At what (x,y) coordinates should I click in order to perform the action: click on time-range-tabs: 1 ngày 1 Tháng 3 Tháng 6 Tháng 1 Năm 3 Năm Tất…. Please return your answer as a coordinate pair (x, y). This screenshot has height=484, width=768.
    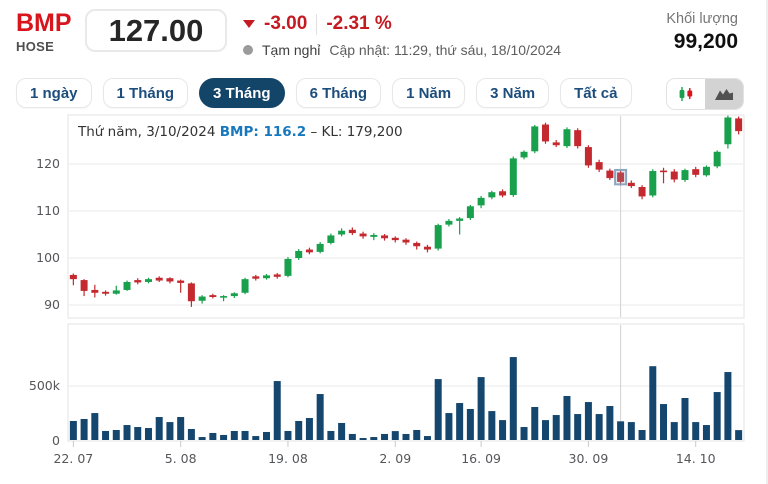
    Looking at the image, I should click on (324, 93).